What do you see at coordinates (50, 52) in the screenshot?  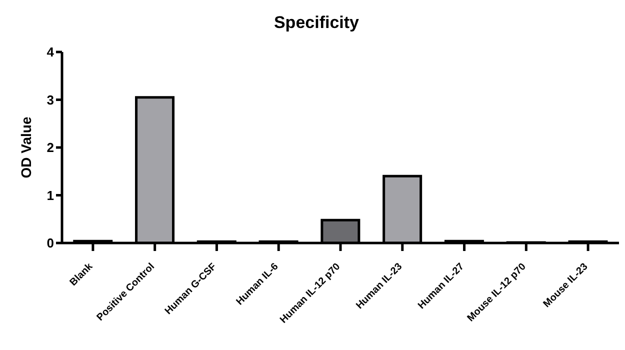 I see `y-tick-label: 4` at bounding box center [50, 52].